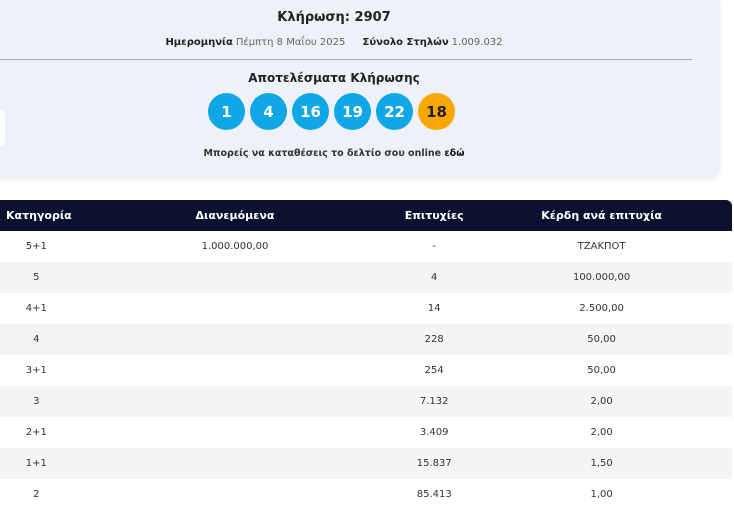  Describe the element at coordinates (434, 370) in the screenshot. I see `cell-winners: 254` at that location.